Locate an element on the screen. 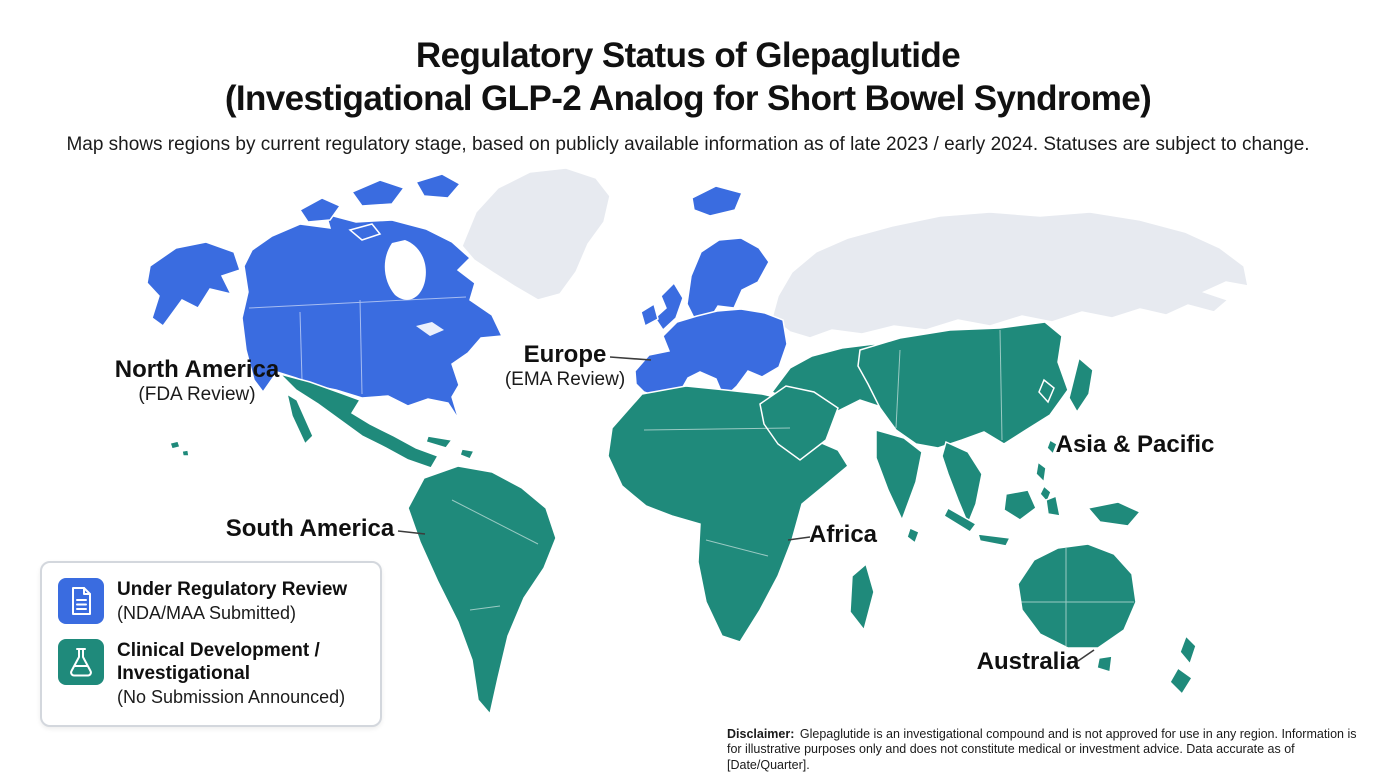 The height and width of the screenshot is (773, 1376). regions-gray is located at coordinates (855, 253).